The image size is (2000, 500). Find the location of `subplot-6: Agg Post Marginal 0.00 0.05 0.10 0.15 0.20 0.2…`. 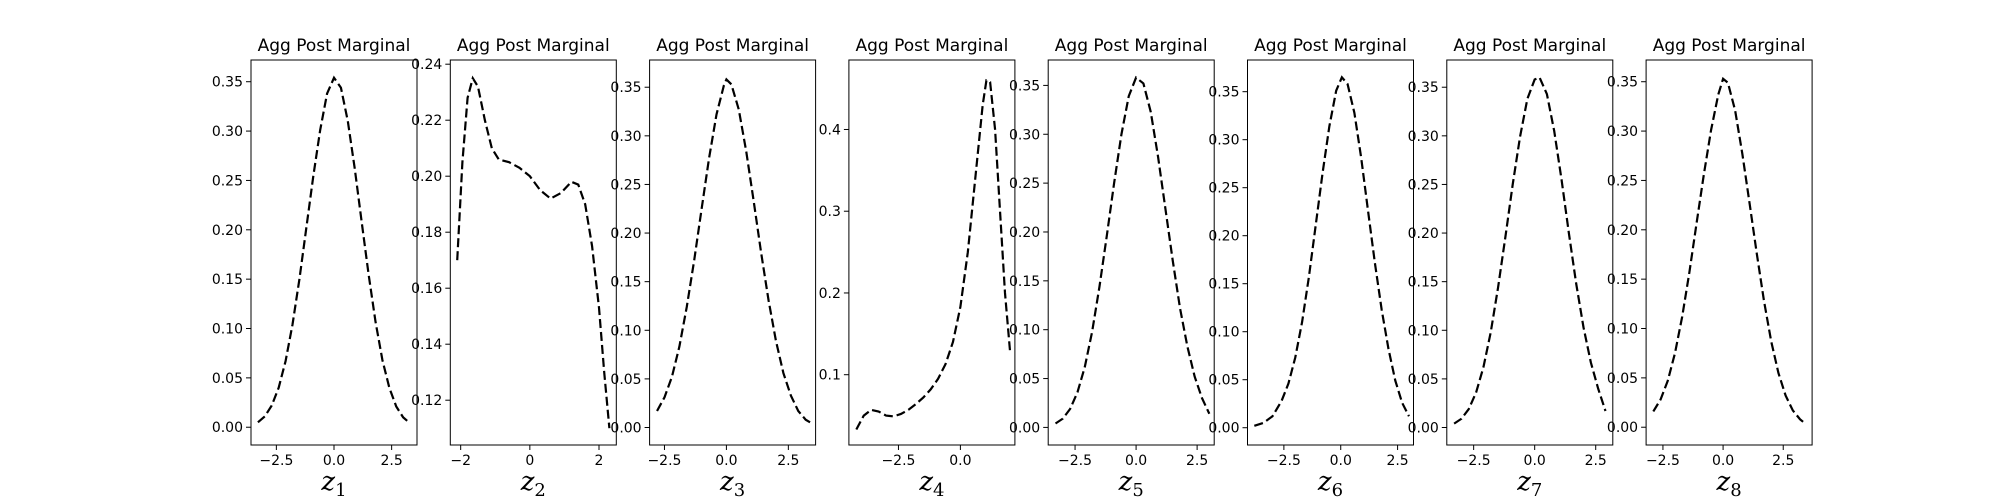

subplot-6: Agg Post Marginal 0.00 0.05 0.10 0.15 0.20 0.2… is located at coordinates (1311, 268).